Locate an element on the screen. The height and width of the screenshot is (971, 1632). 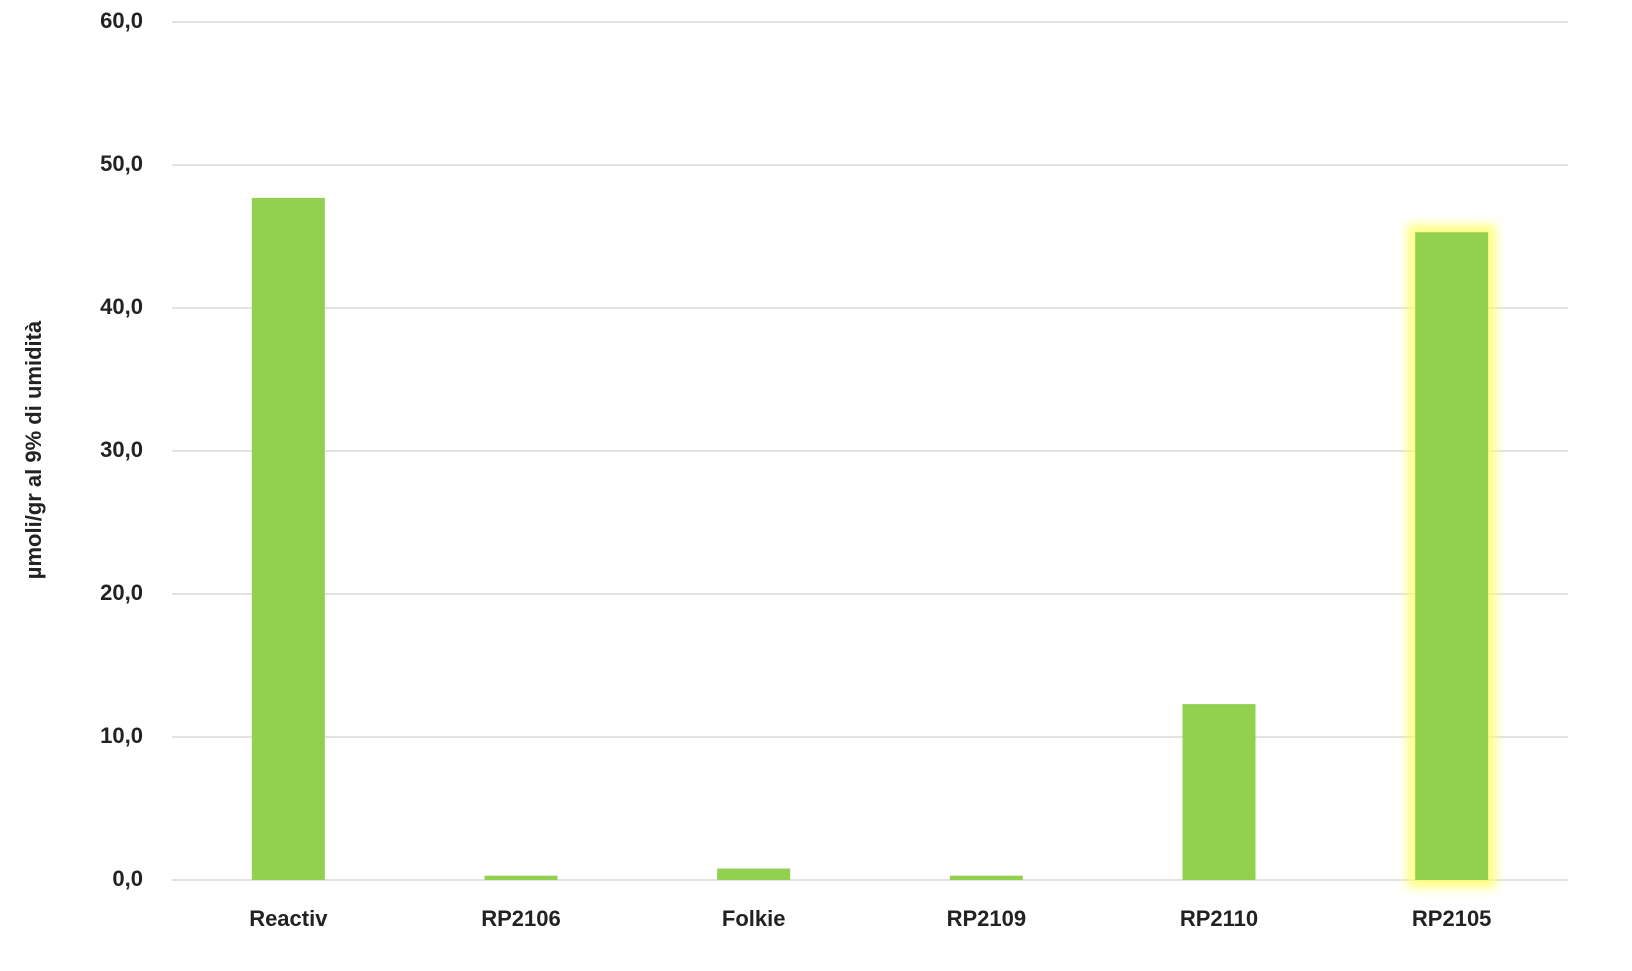
x-tick-label: RP2106 is located at coordinates (521, 918).